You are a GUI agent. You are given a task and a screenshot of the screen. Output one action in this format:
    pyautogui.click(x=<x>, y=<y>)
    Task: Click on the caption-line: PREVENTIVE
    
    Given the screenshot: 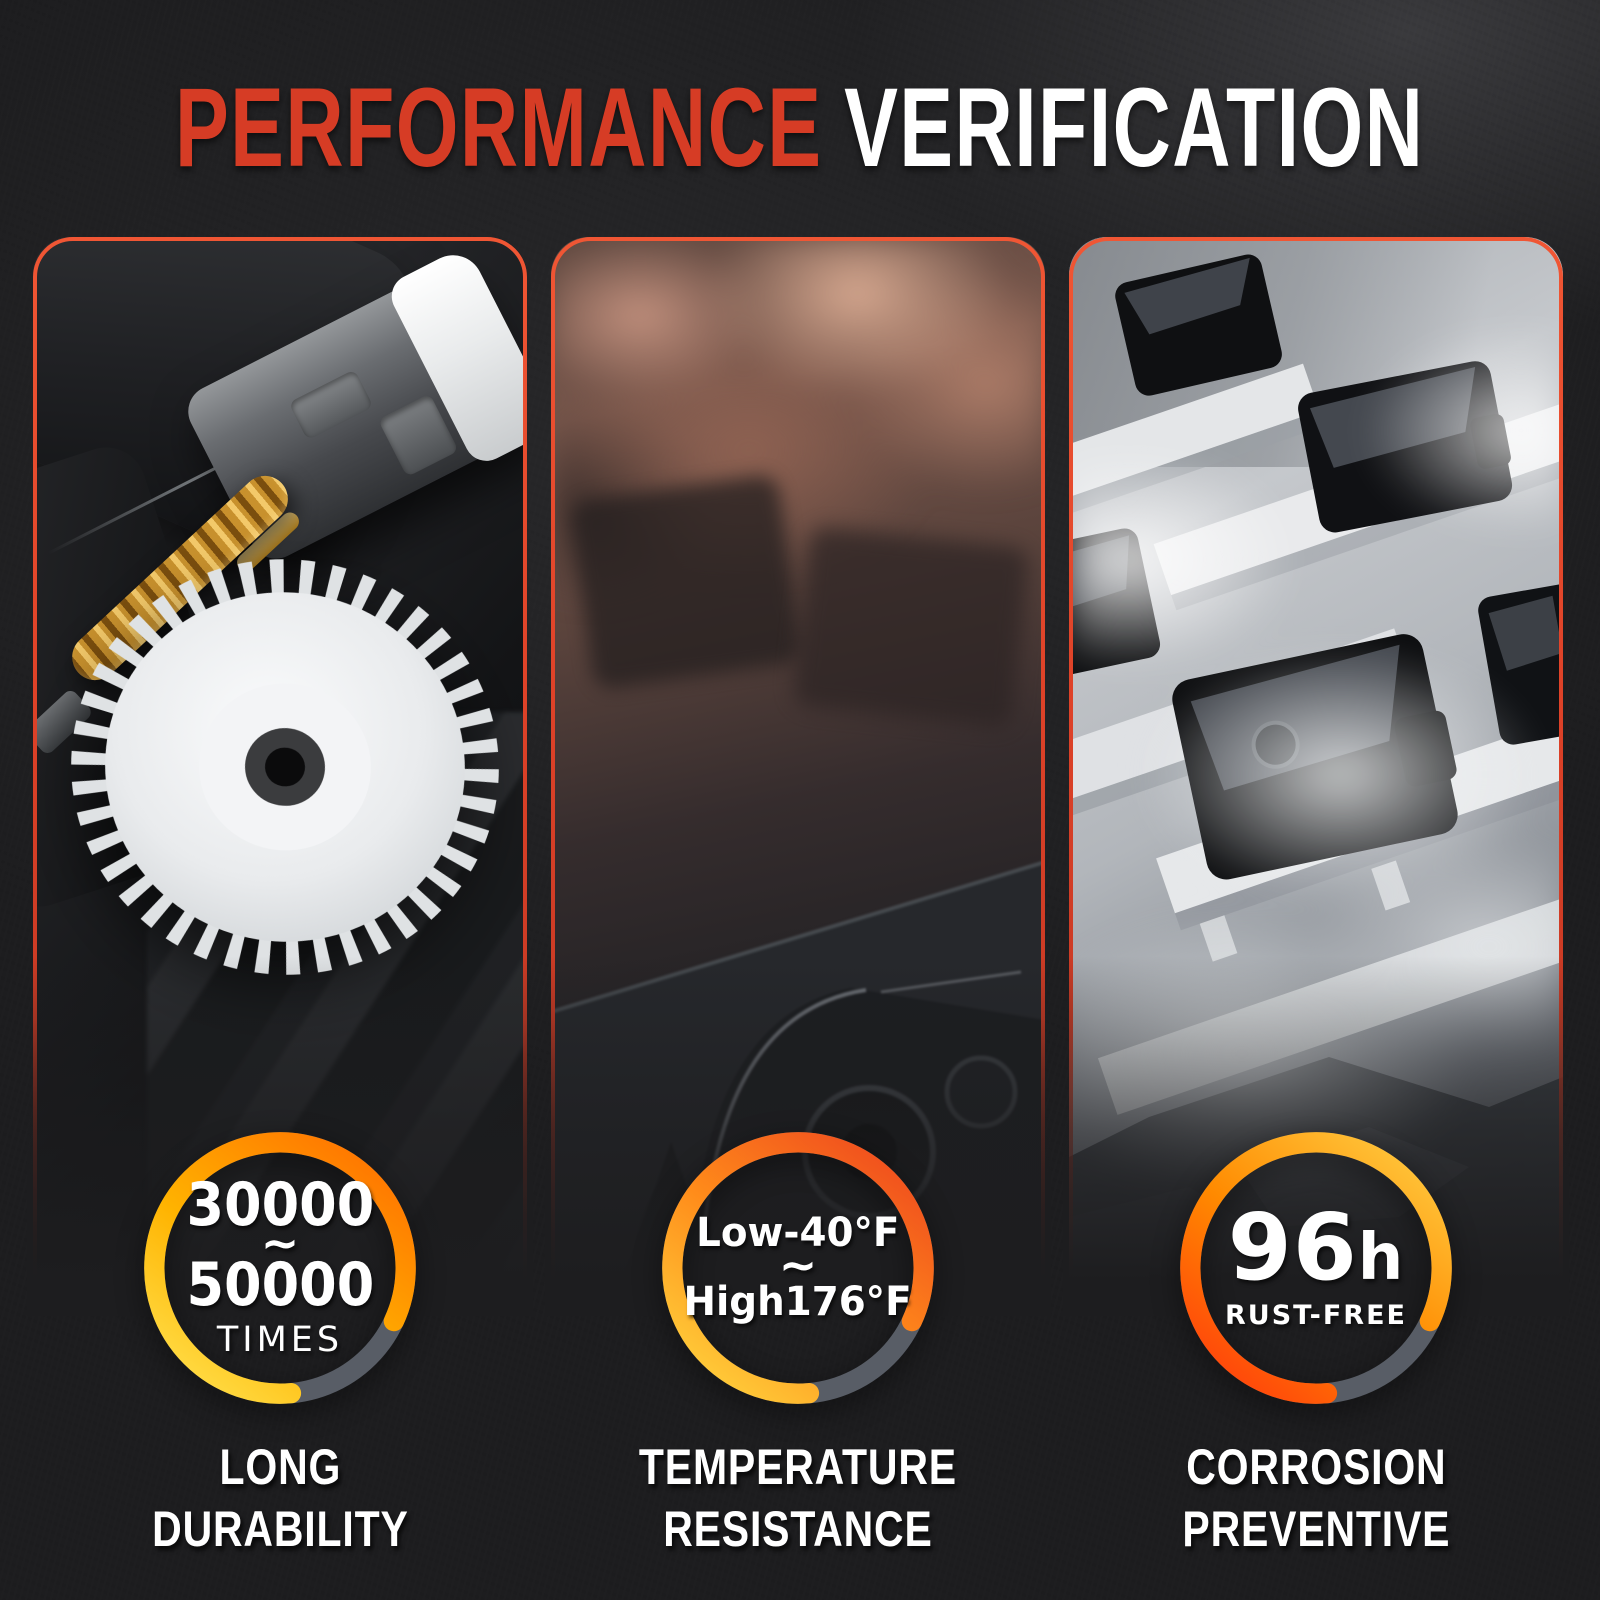 What is the action you would take?
    pyautogui.click(x=1316, y=1529)
    